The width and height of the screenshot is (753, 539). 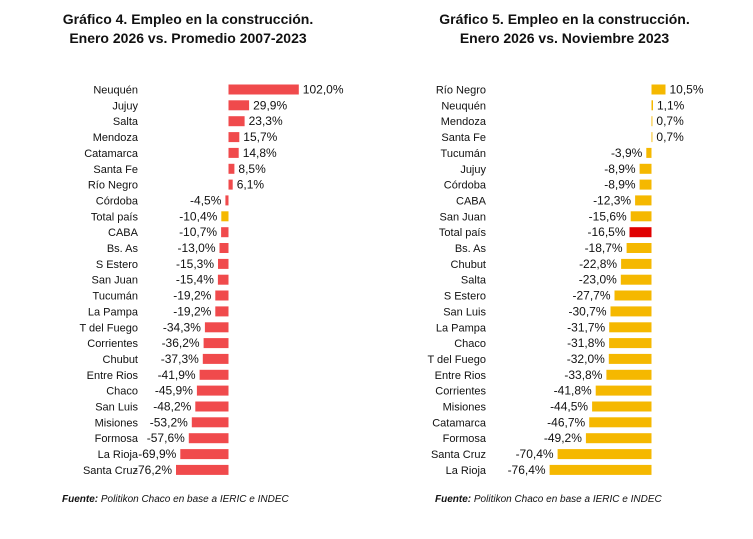 I want to click on value-label-formosa: -57,6%, so click(x=166, y=438).